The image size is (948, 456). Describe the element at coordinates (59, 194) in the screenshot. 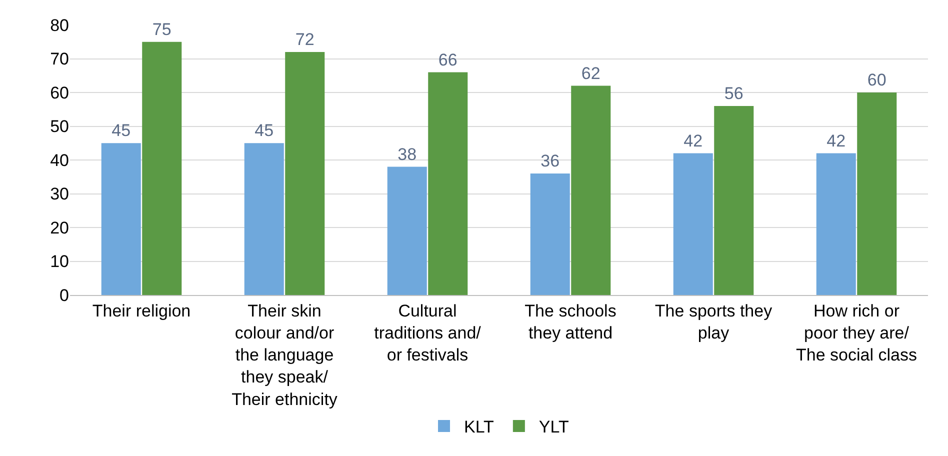

I see `y-tick-label: 30` at that location.